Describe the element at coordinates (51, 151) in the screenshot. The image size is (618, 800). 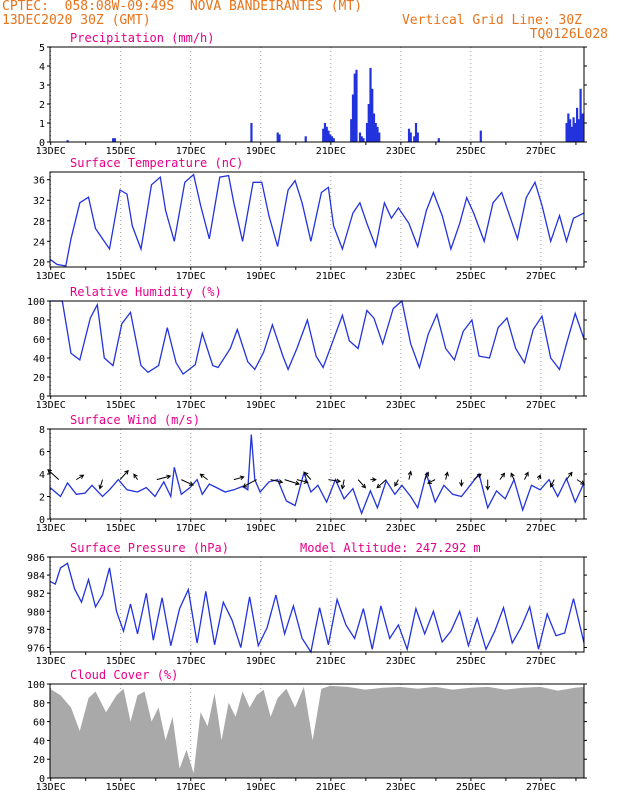
I see `precip-xtick-label: 13DEC` at that location.